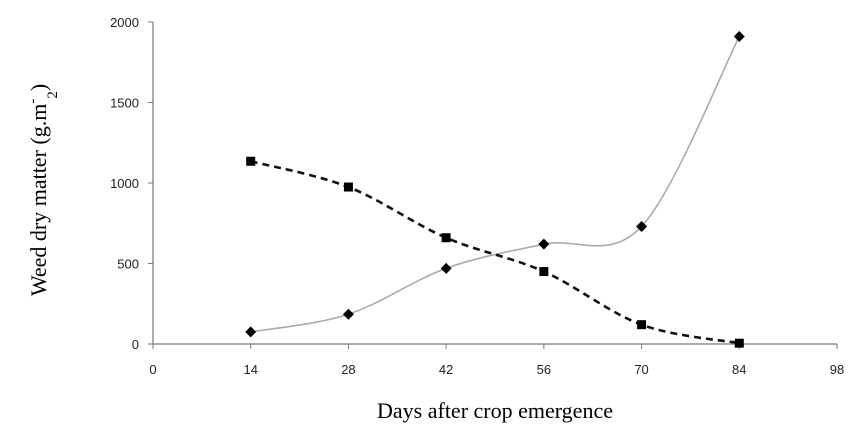 Image resolution: width=859 pixels, height=429 pixels. What do you see at coordinates (124, 22) in the screenshot?
I see `y-tick-label: 2000` at bounding box center [124, 22].